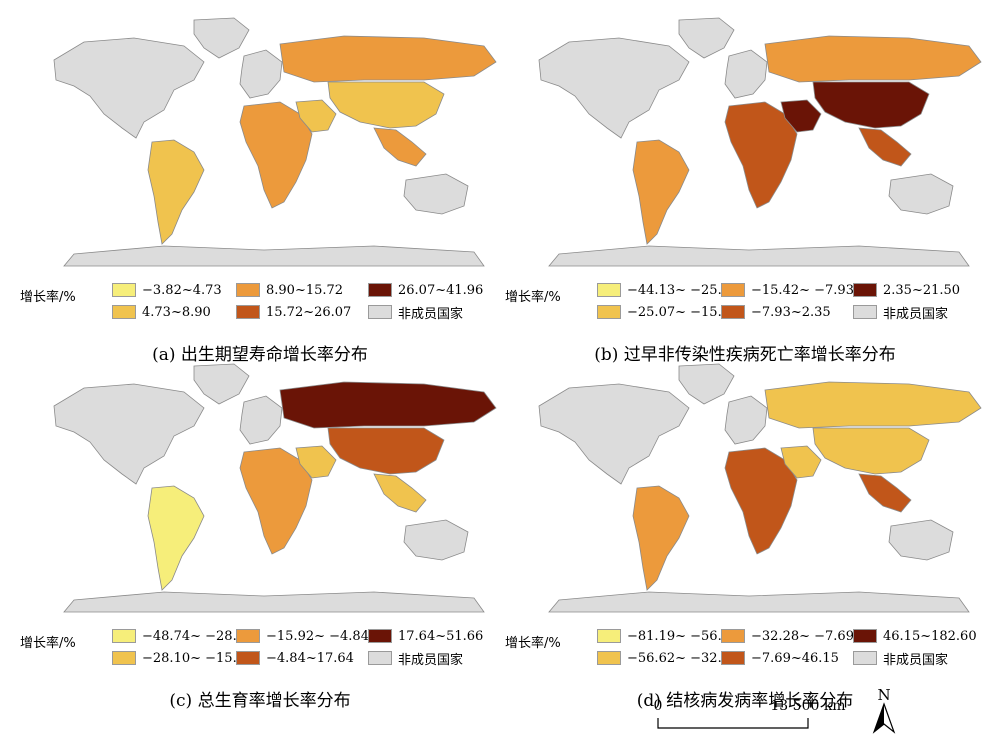 This screenshot has width=1000, height=738. Describe the element at coordinates (787, 636) in the screenshot. I see `legend-item: −32.28~ −7.69` at that location.